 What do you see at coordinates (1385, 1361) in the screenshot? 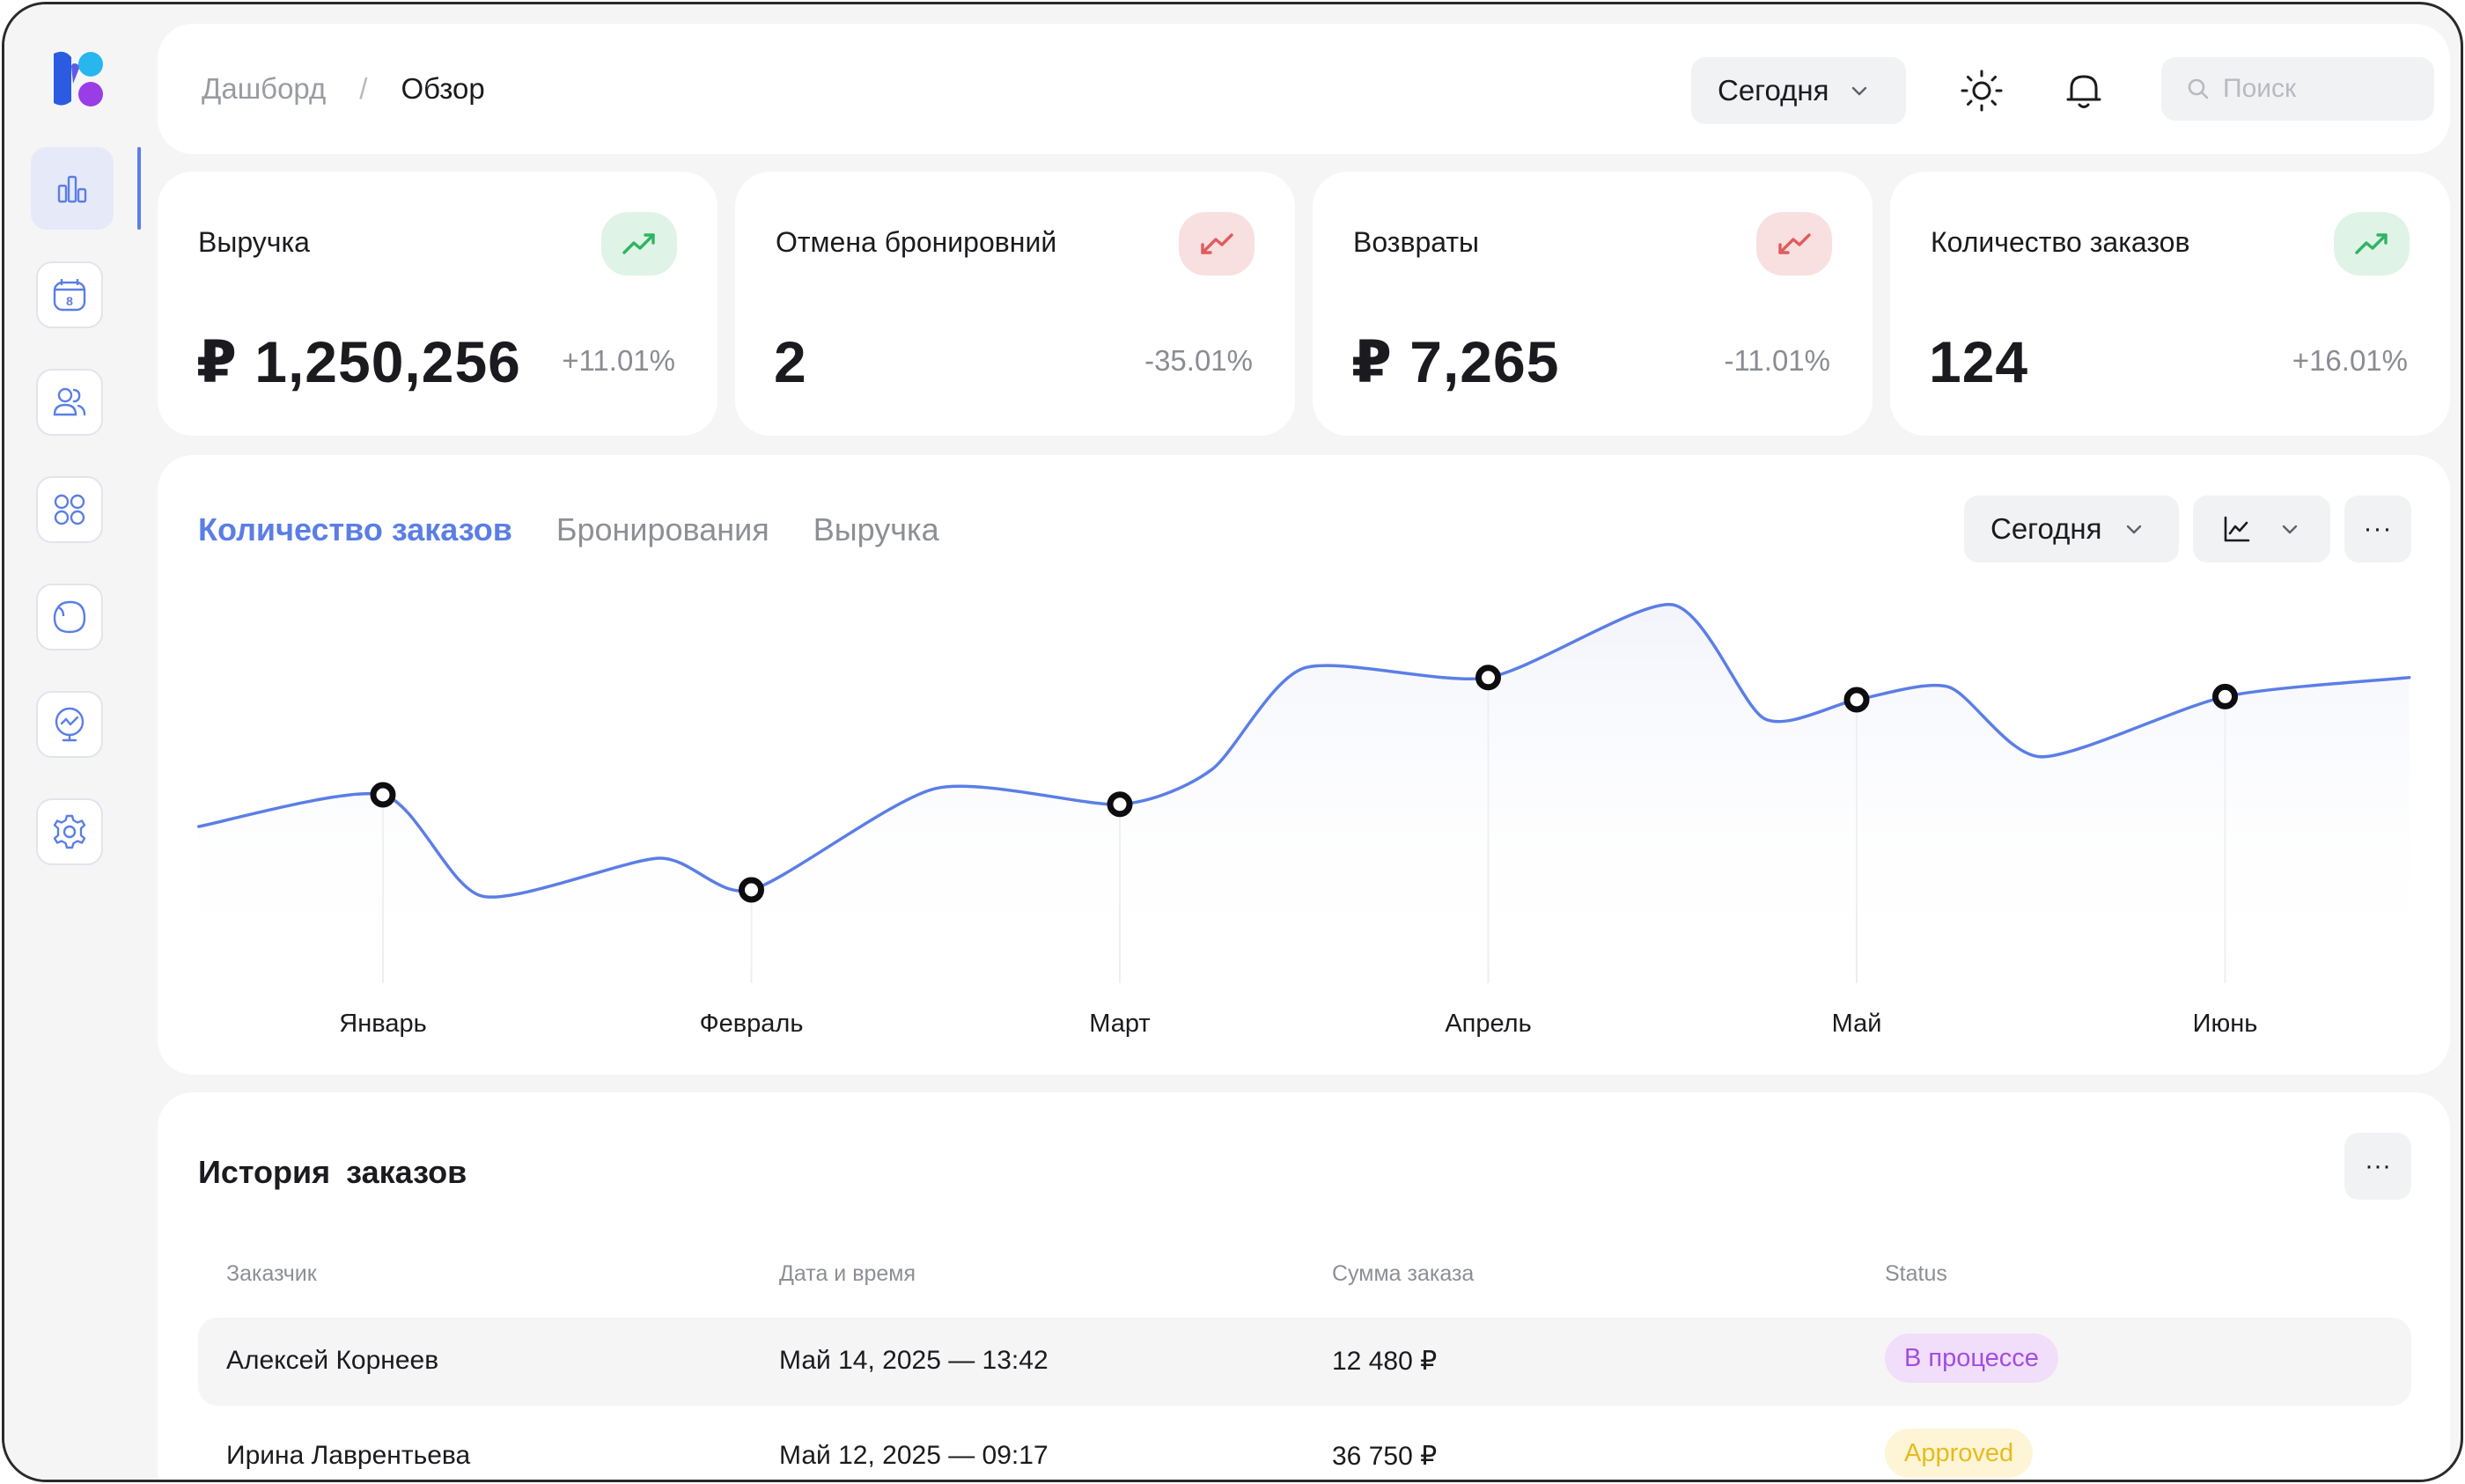
I see `cell-amount: 12 480 ₽` at bounding box center [1385, 1361].